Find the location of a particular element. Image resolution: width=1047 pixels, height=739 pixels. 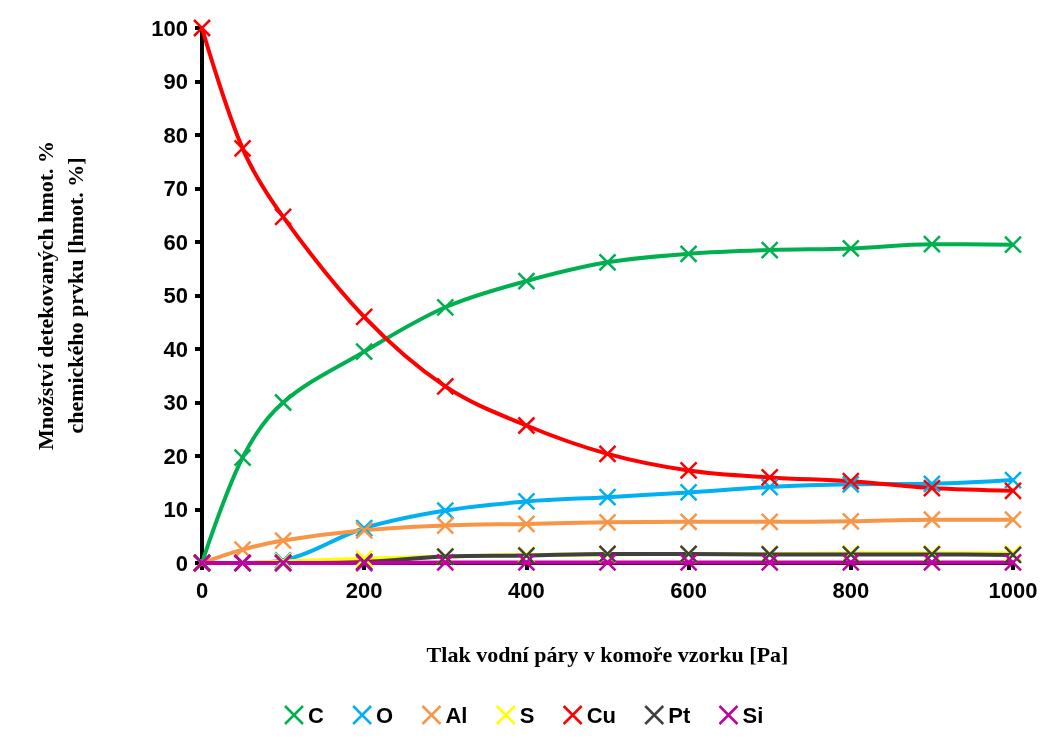

y-tick-label: 30 is located at coordinates (175, 402).